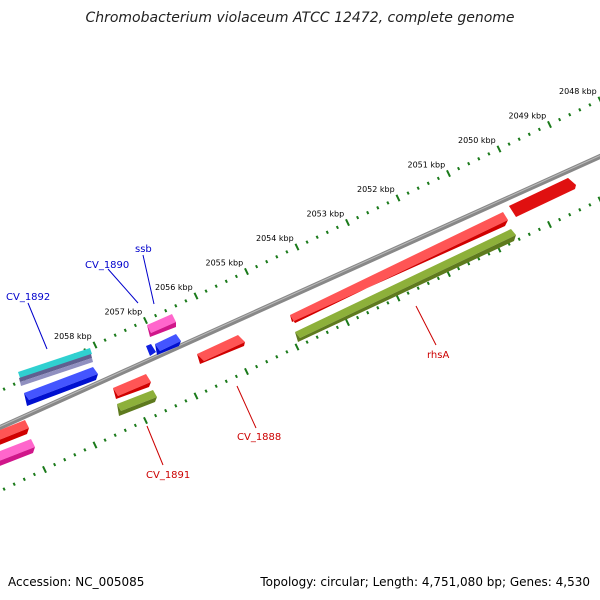  What do you see at coordinates (17, 452) in the screenshot?
I see `gene-arrow-left-magenta` at bounding box center [17, 452].